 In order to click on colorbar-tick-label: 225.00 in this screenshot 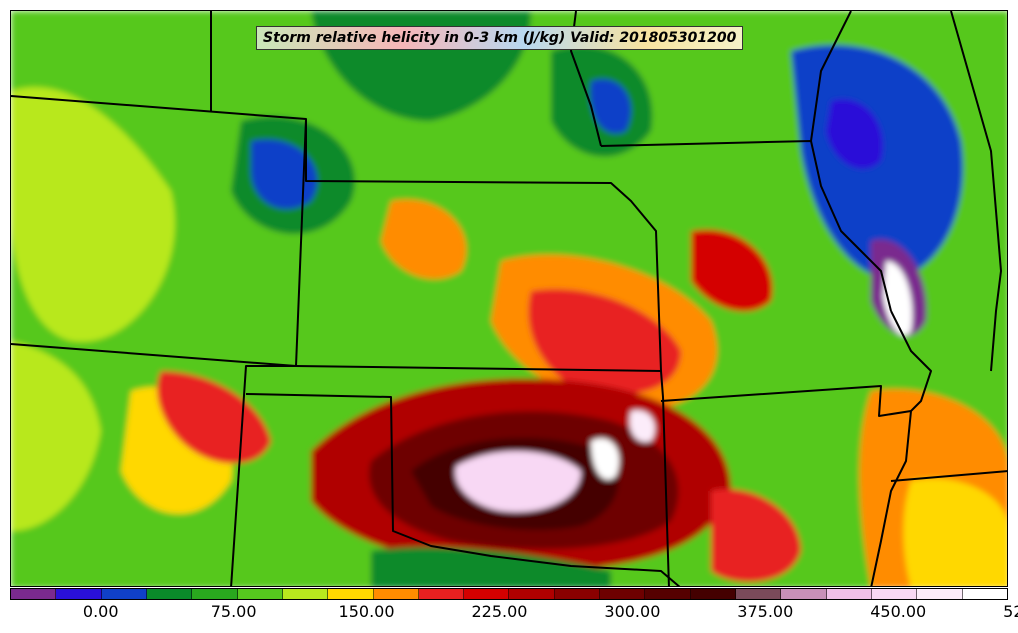, I will do `click(499, 611)`.